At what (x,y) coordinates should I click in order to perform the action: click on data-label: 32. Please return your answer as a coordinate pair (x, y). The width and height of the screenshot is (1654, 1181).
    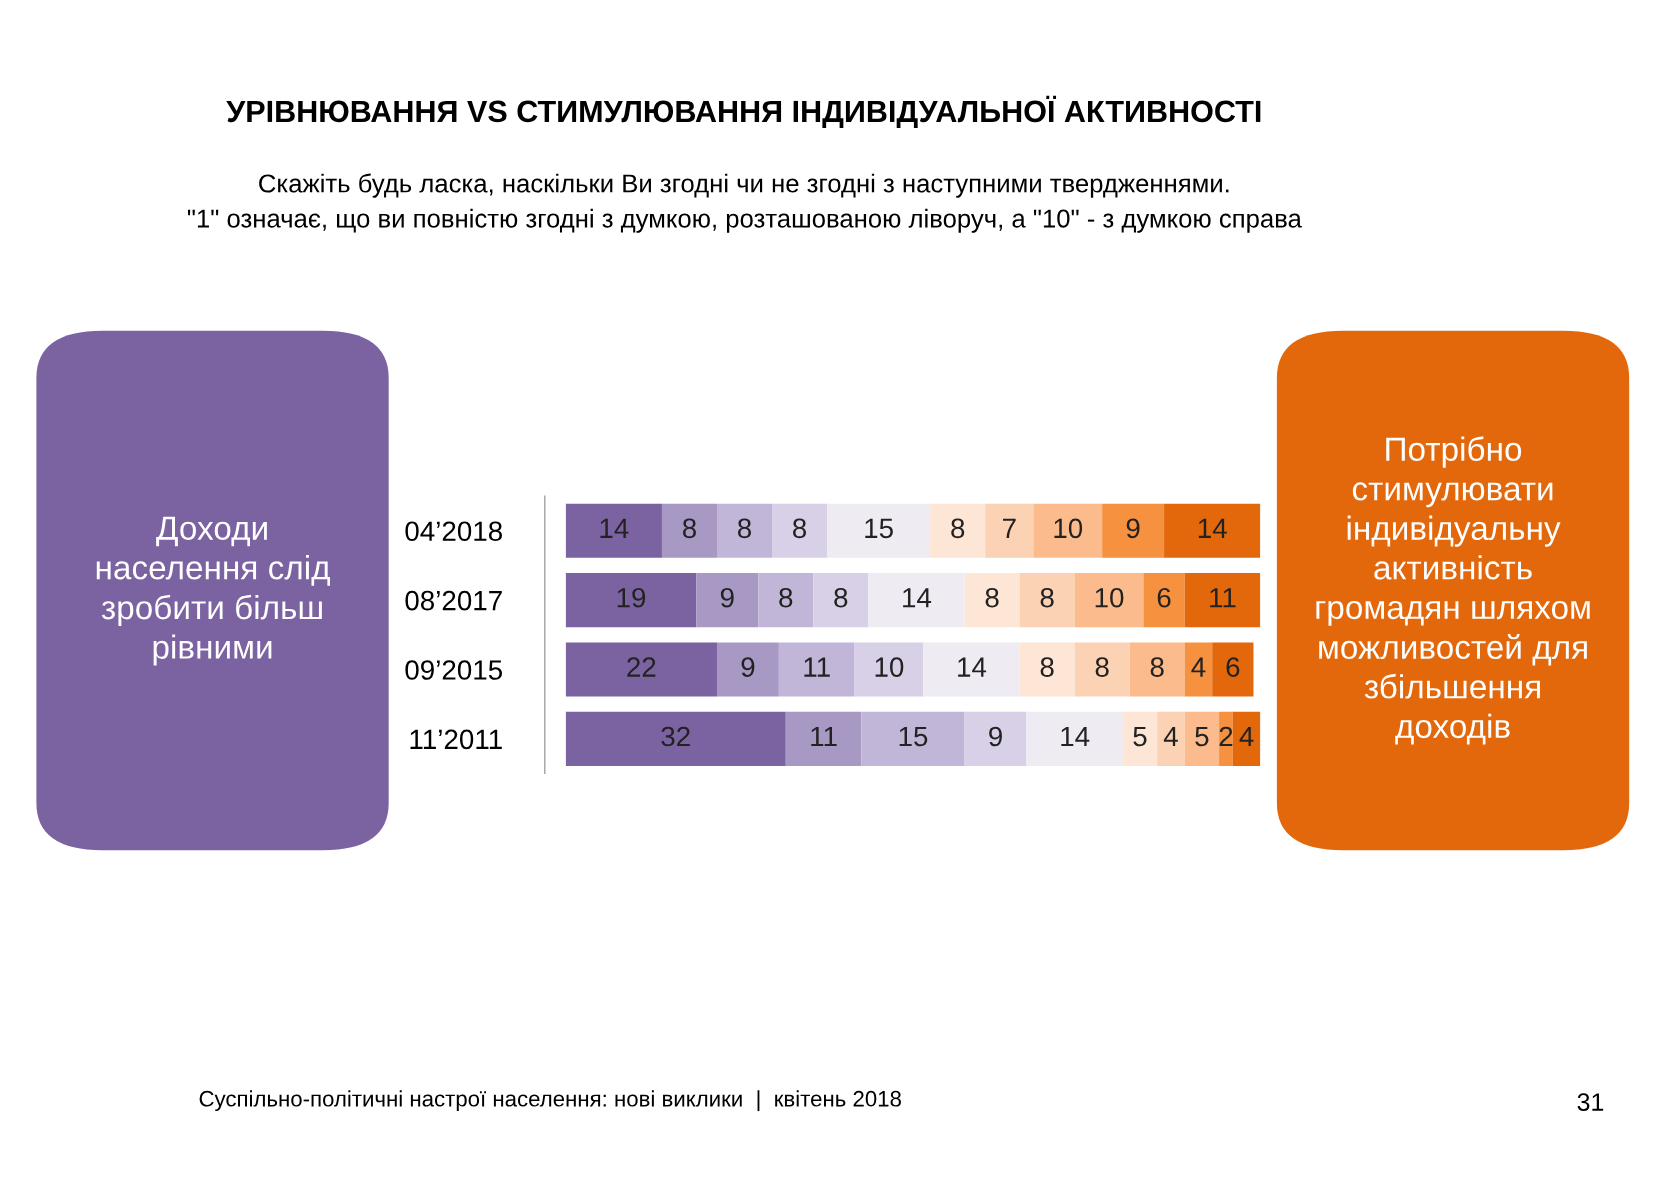
    Looking at the image, I should click on (675, 736).